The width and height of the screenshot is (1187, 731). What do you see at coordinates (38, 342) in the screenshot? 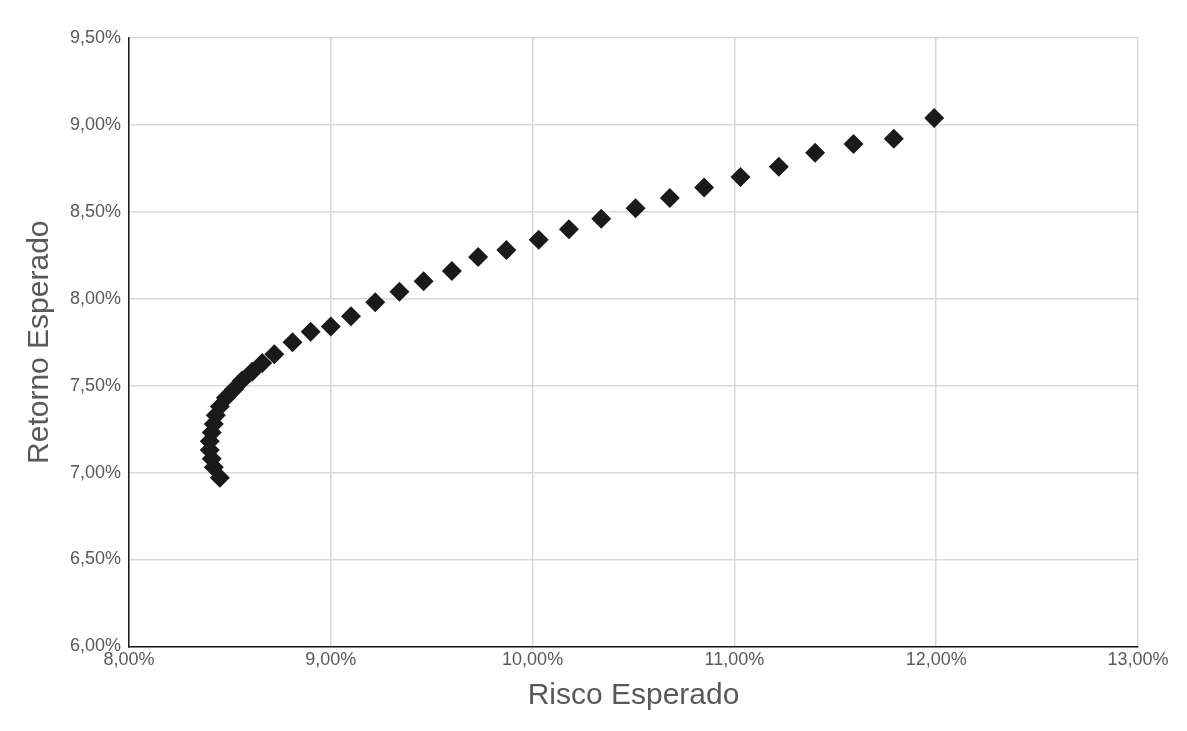
I see `y-axis-title: Retorno Esperado` at bounding box center [38, 342].